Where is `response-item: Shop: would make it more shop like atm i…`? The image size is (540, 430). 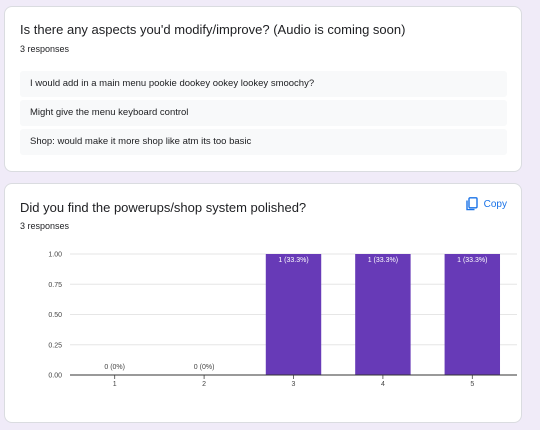
response-item: Shop: would make it more shop like atm i… is located at coordinates (263, 142).